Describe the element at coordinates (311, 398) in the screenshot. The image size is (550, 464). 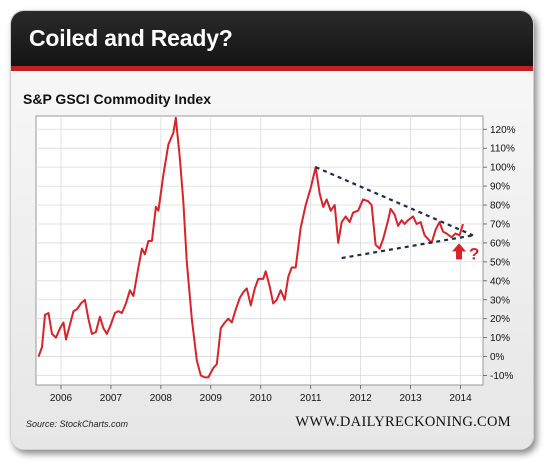
I see `x-tick-label: 2011` at that location.